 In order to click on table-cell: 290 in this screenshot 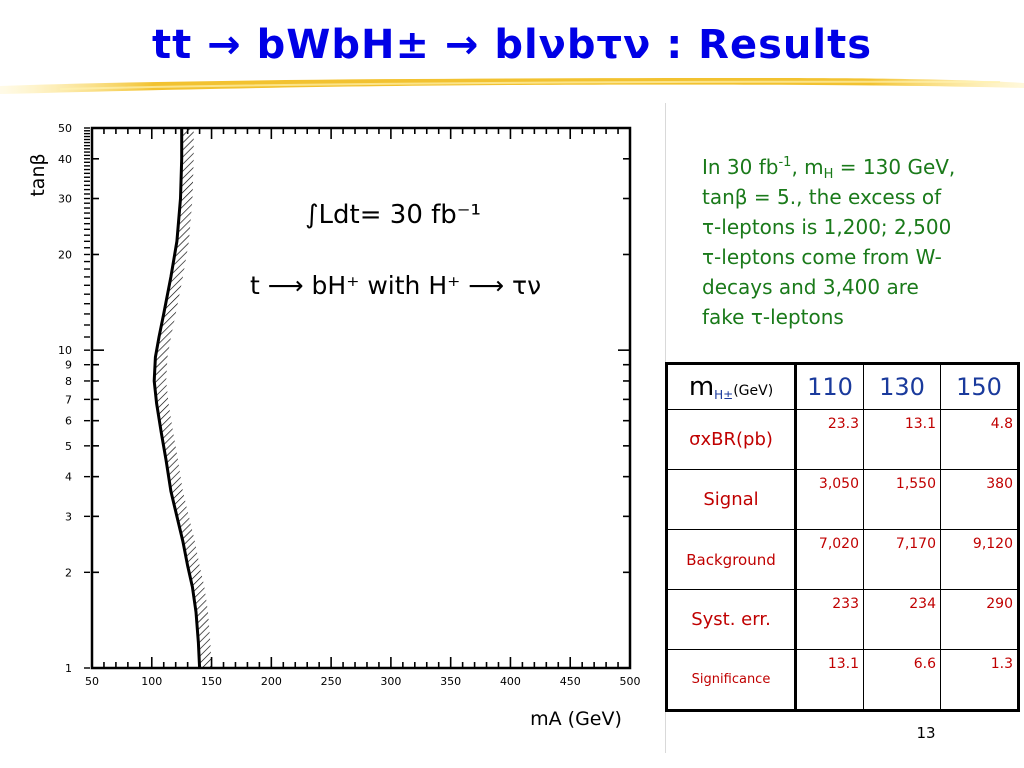, I will do `click(980, 619)`.